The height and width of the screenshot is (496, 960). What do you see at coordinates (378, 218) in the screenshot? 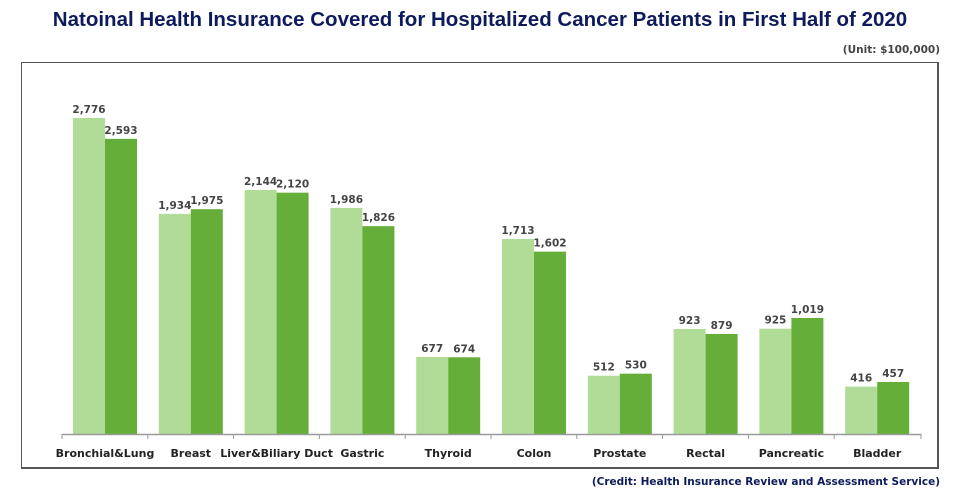
I see `data-label: 1,826` at bounding box center [378, 218].